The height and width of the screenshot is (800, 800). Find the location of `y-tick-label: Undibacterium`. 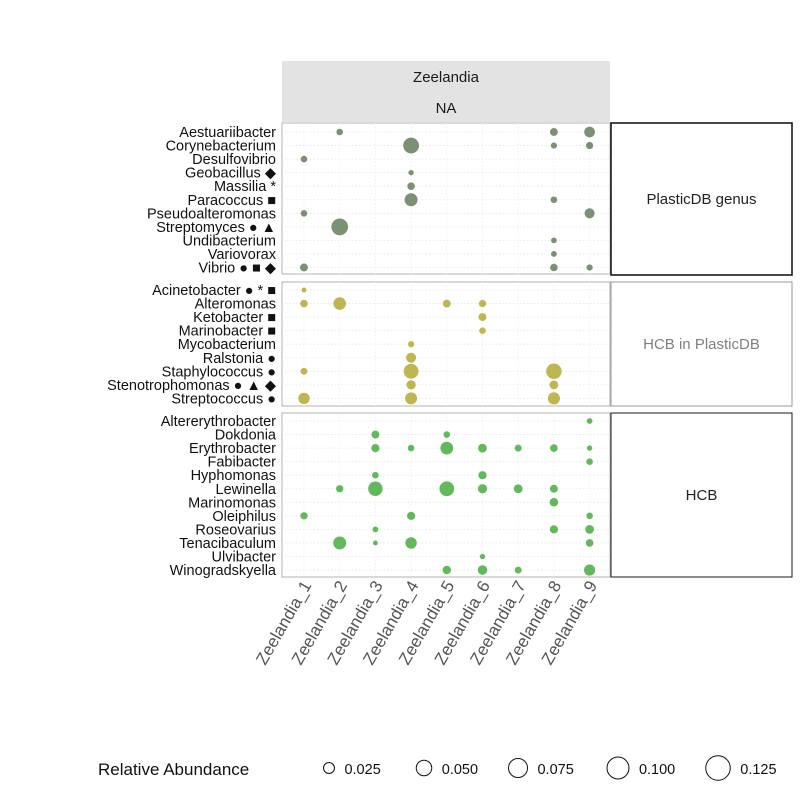

y-tick-label: Undibacterium is located at coordinates (230, 241).